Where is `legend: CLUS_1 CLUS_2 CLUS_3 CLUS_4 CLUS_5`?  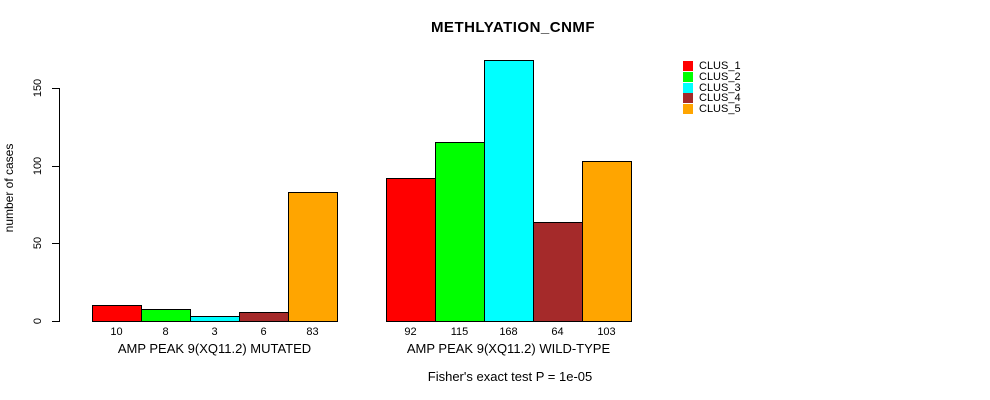
legend: CLUS_1 CLUS_2 CLUS_3 CLUS_4 CLUS_5 is located at coordinates (712, 88).